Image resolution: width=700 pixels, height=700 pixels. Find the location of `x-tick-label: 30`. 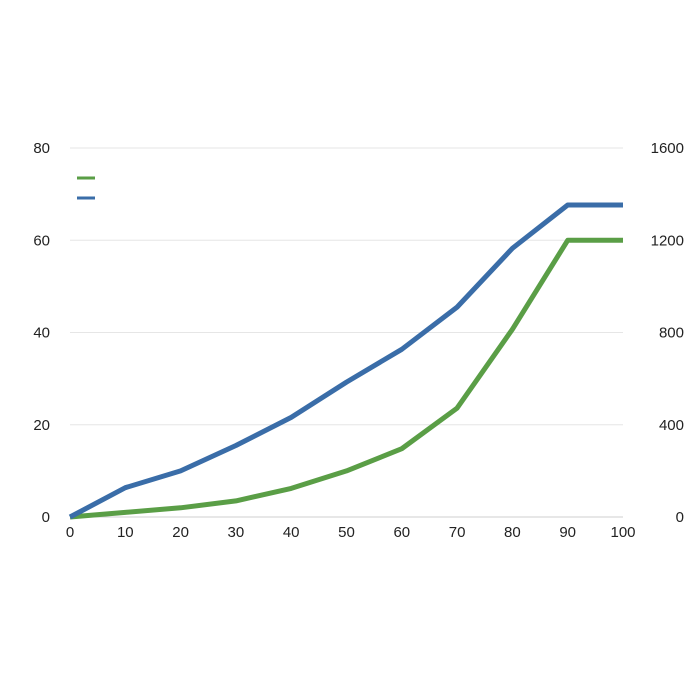

x-tick-label: 30 is located at coordinates (236, 532).